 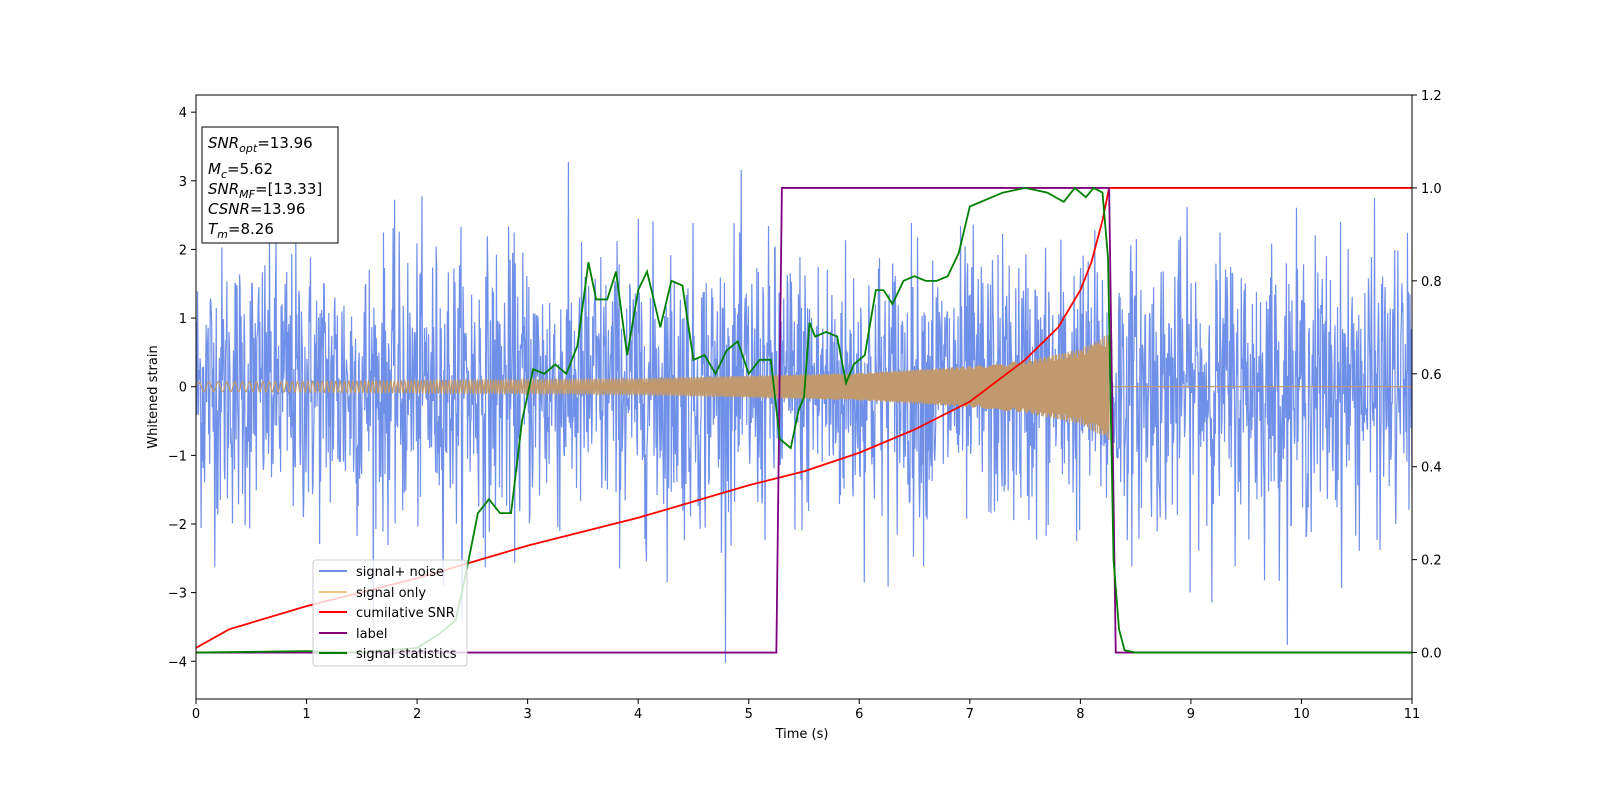 I want to click on legend-item-cumulative-snr: cumilative SNR, so click(x=387, y=613).